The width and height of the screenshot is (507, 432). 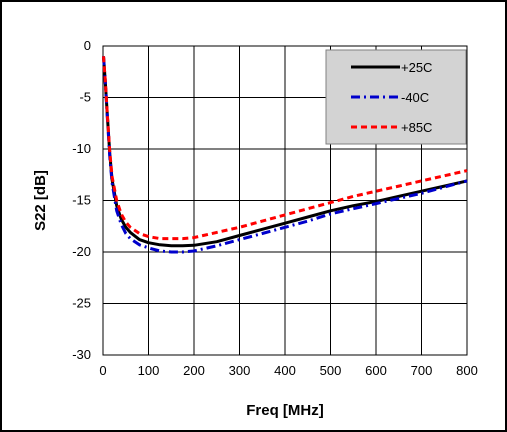 I want to click on y-tick-label: -20, so click(x=81, y=251).